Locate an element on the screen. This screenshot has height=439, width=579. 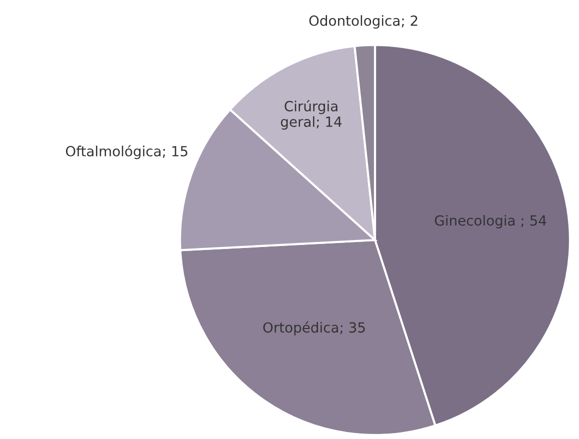
slice-label: Ginecologia ; 54 is located at coordinates (490, 221).